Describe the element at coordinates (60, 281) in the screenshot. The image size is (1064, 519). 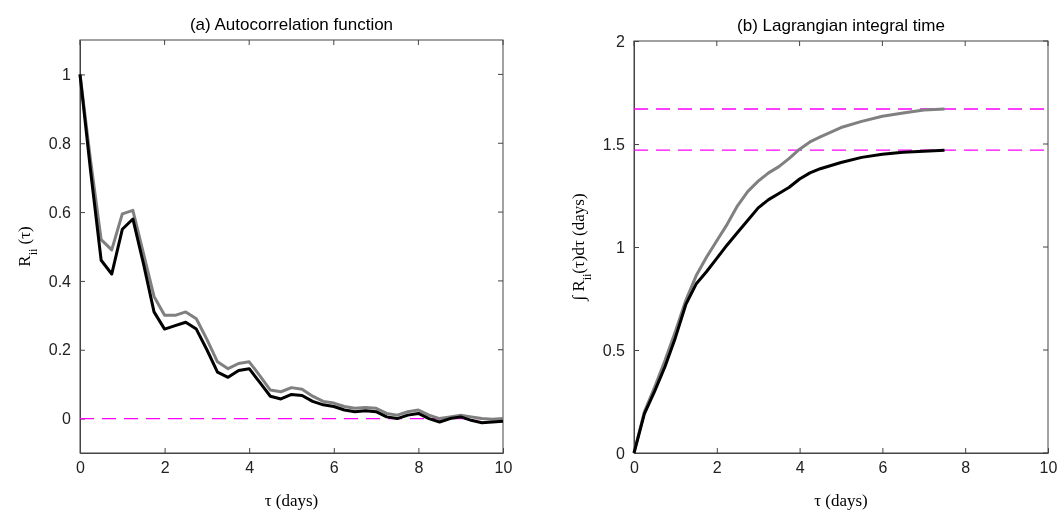
I see `y-tick-label: 0.4` at that location.